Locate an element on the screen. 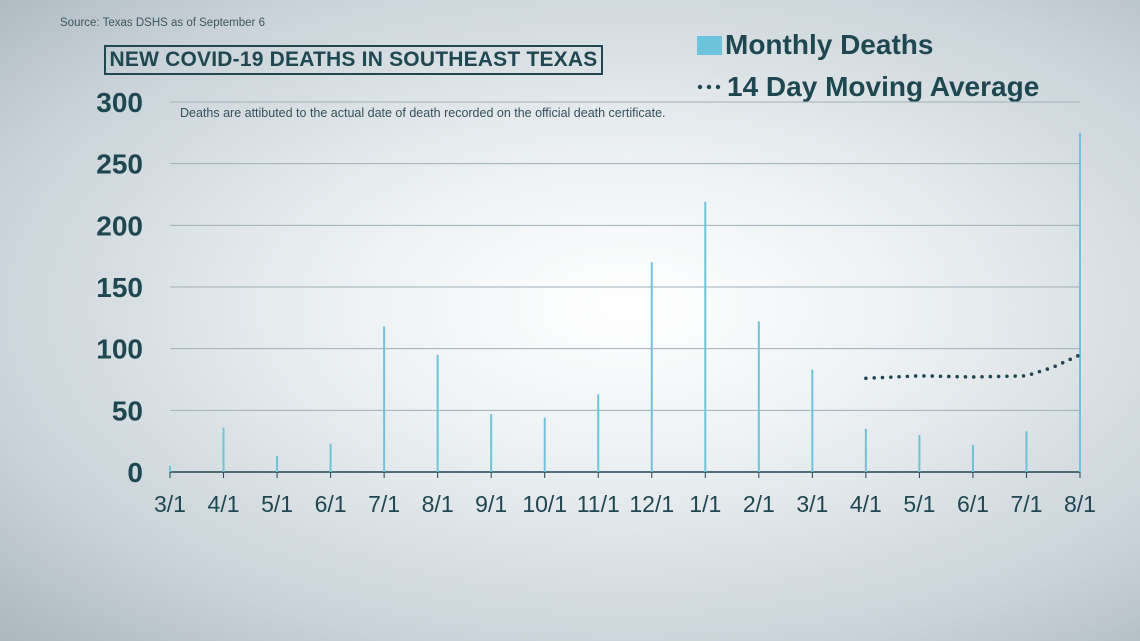  y-tick-label: 250 is located at coordinates (119, 164).